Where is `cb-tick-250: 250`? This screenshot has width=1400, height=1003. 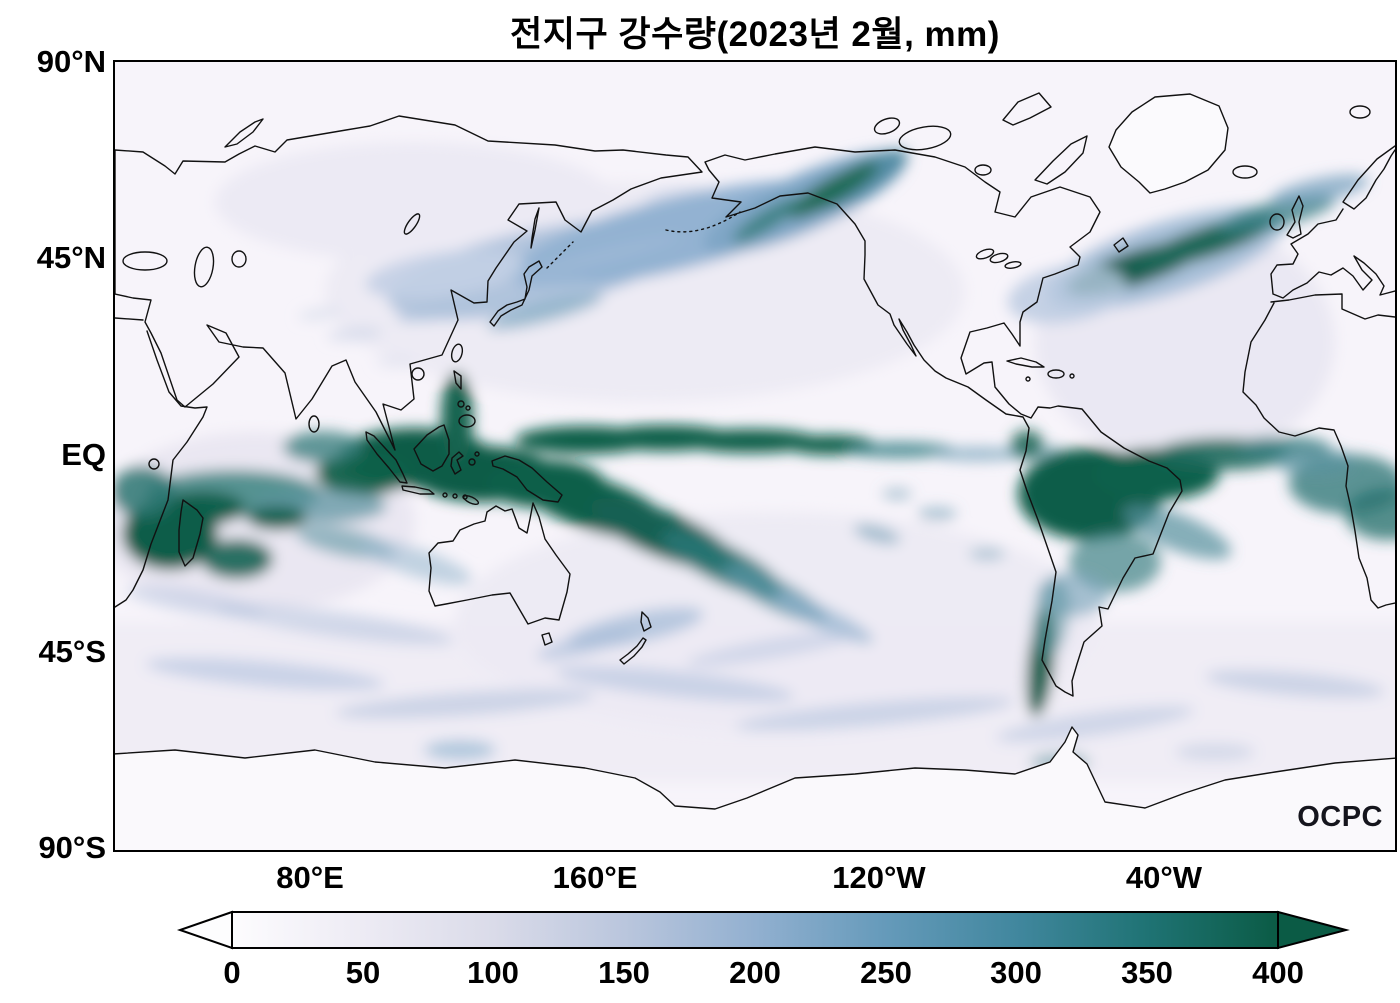
cb-tick-250: 250 is located at coordinates (886, 972).